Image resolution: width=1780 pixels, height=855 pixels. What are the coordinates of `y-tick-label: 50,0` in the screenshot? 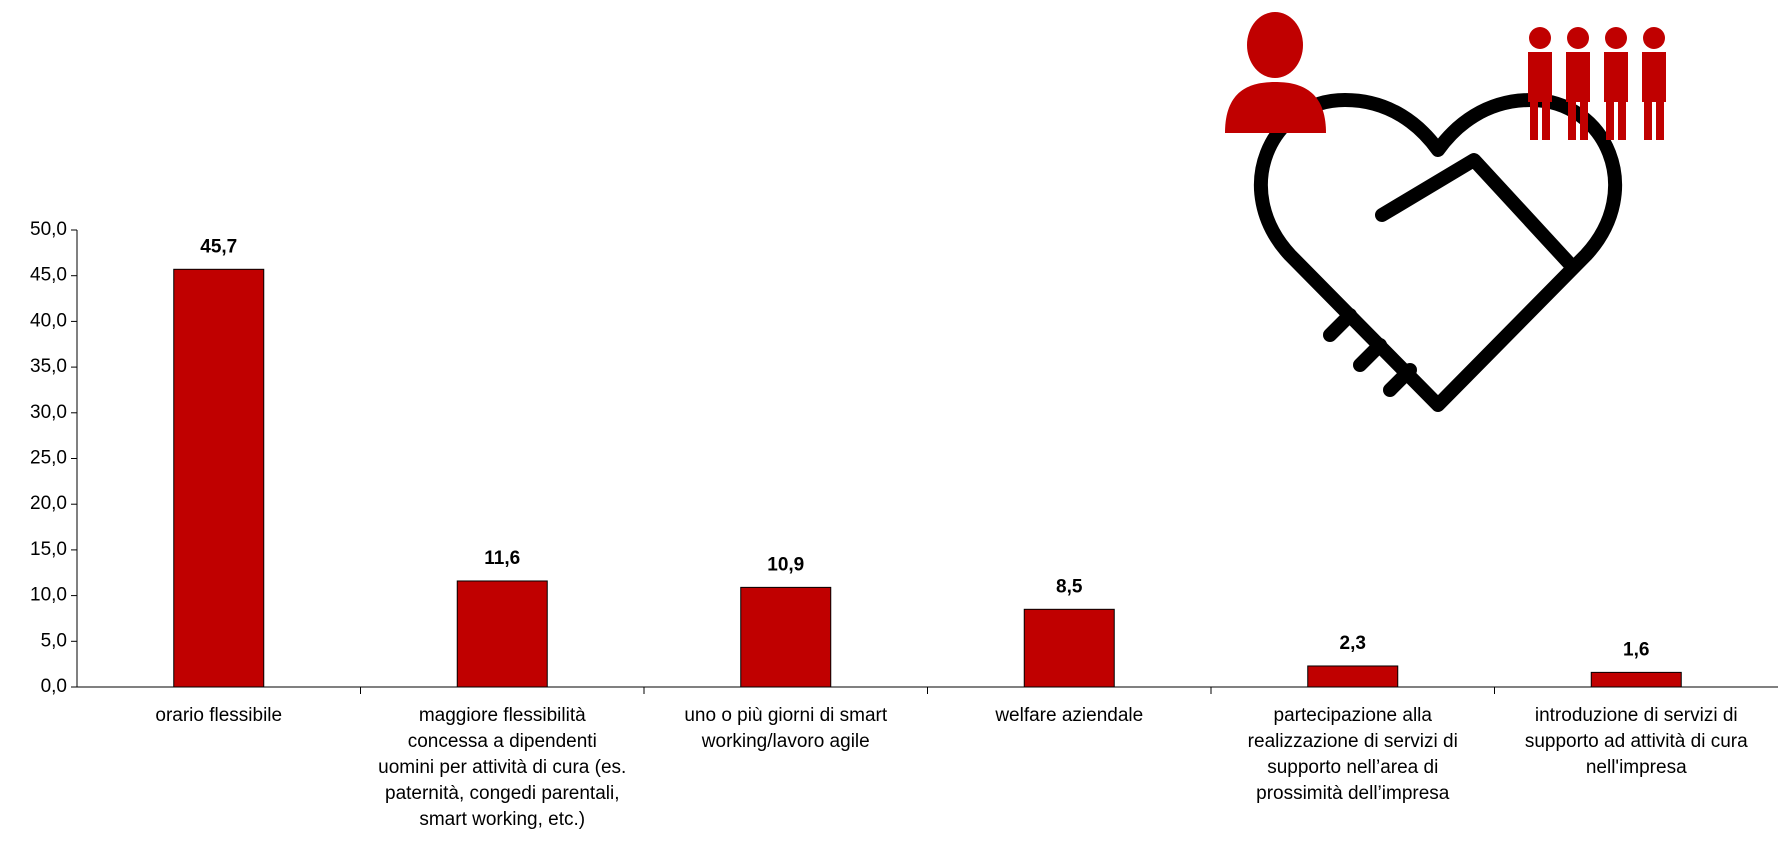 It's located at (48, 229).